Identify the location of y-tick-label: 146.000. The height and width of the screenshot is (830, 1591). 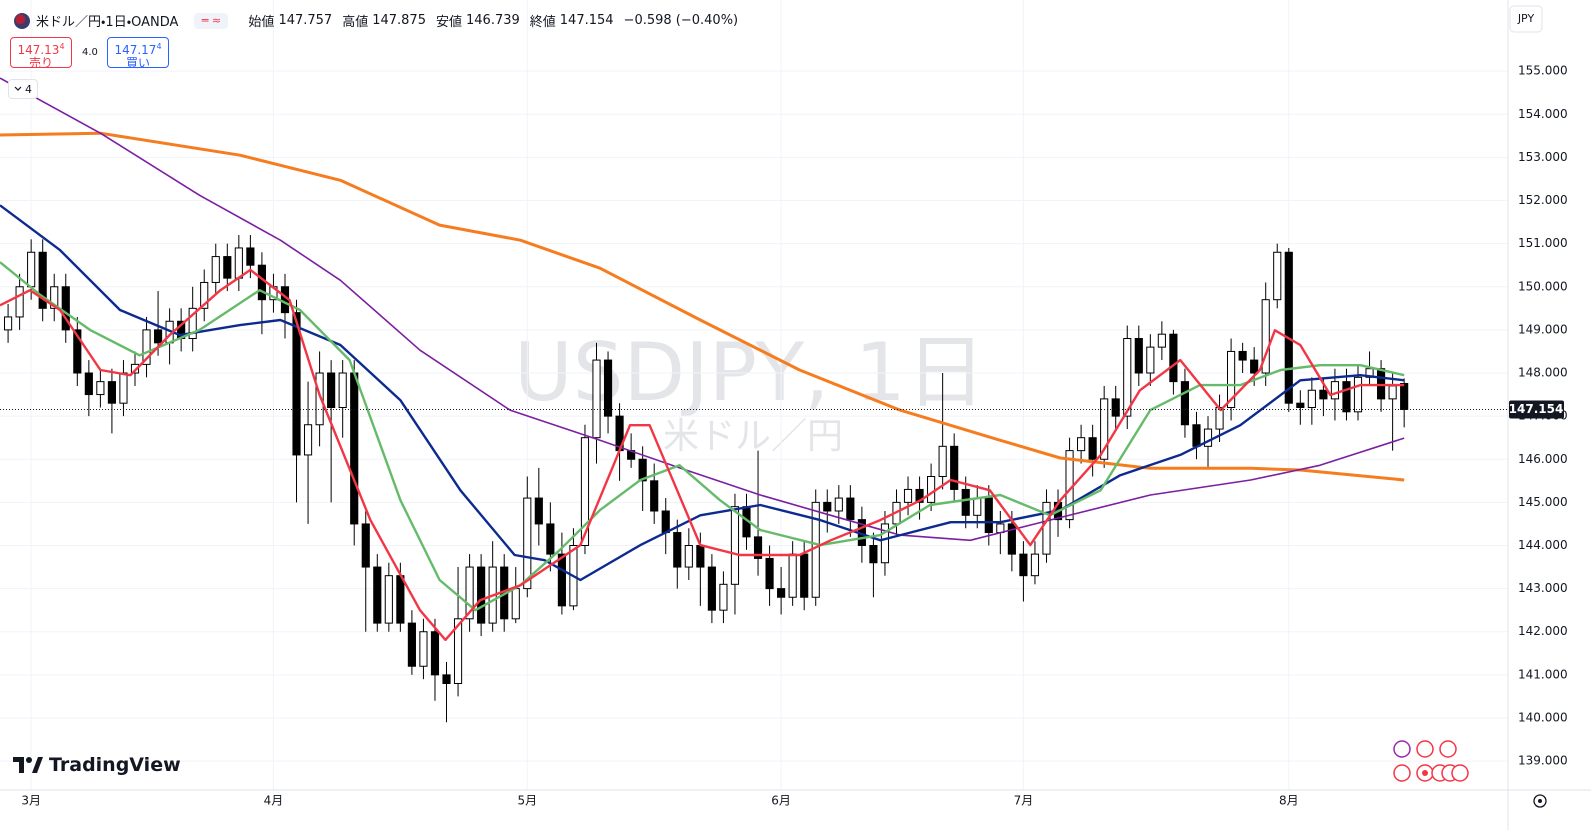
(1543, 459).